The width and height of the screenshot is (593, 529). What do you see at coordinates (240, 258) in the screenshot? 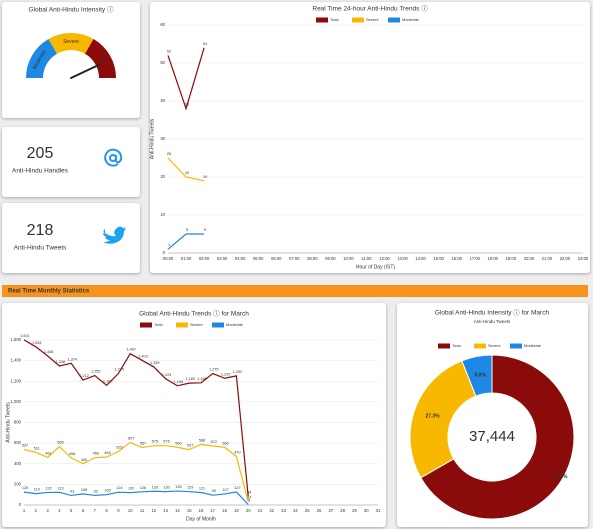
I see `x-tick-label: 04:00` at bounding box center [240, 258].